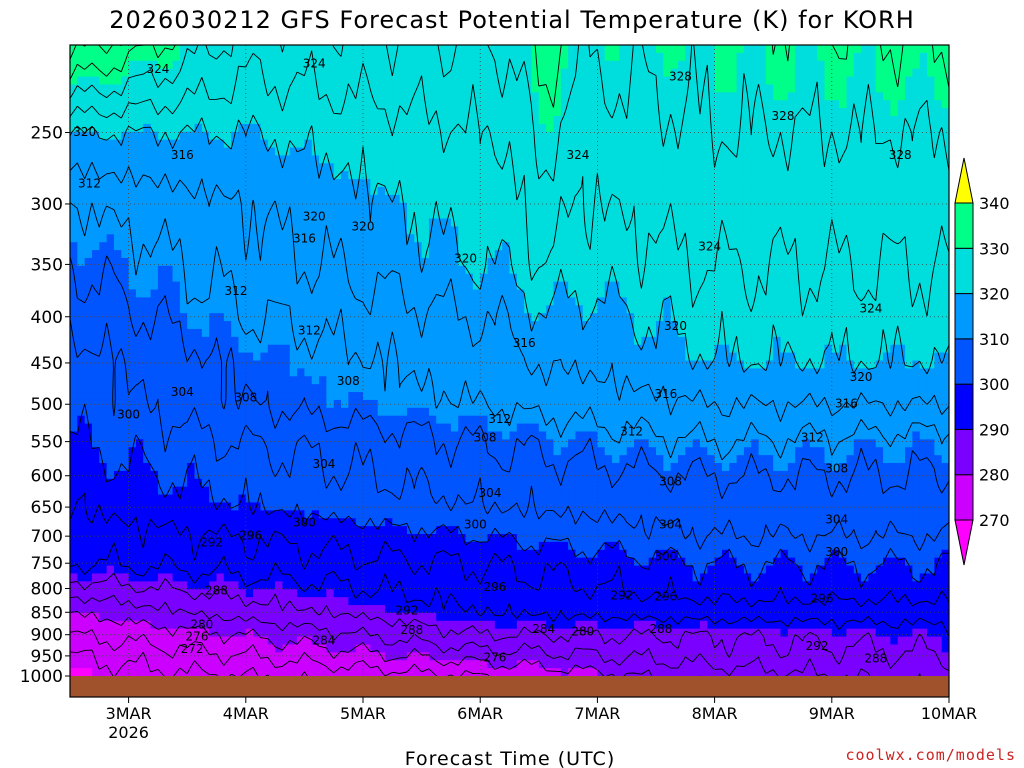 The height and width of the screenshot is (768, 1024). Describe the element at coordinates (597, 713) in the screenshot. I see `x-tick-label: 7MAR` at that location.